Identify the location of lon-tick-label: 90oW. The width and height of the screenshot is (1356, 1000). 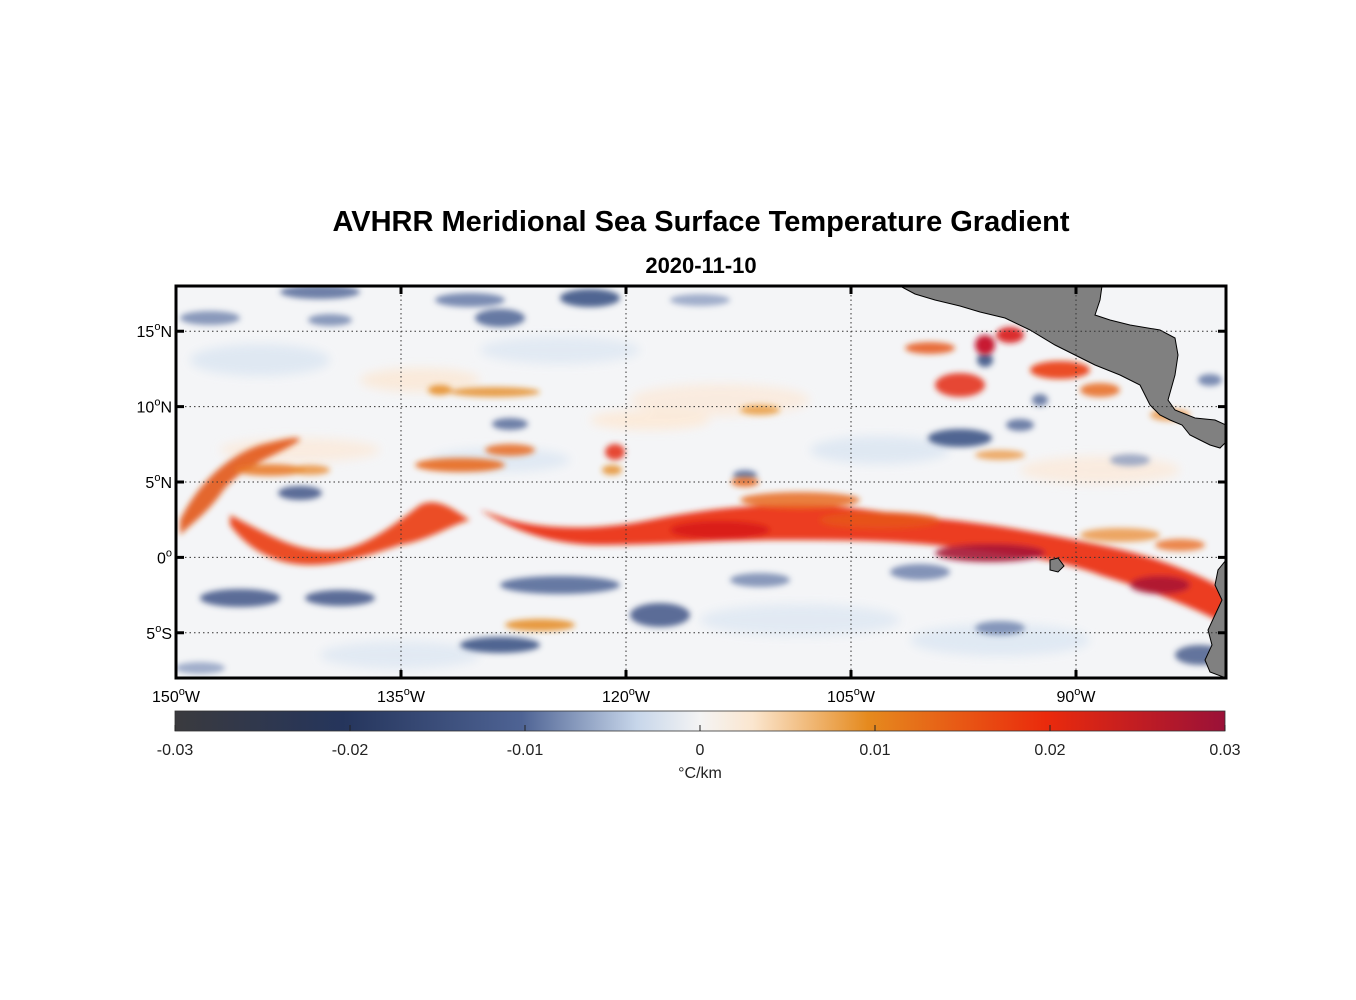
(1076, 696).